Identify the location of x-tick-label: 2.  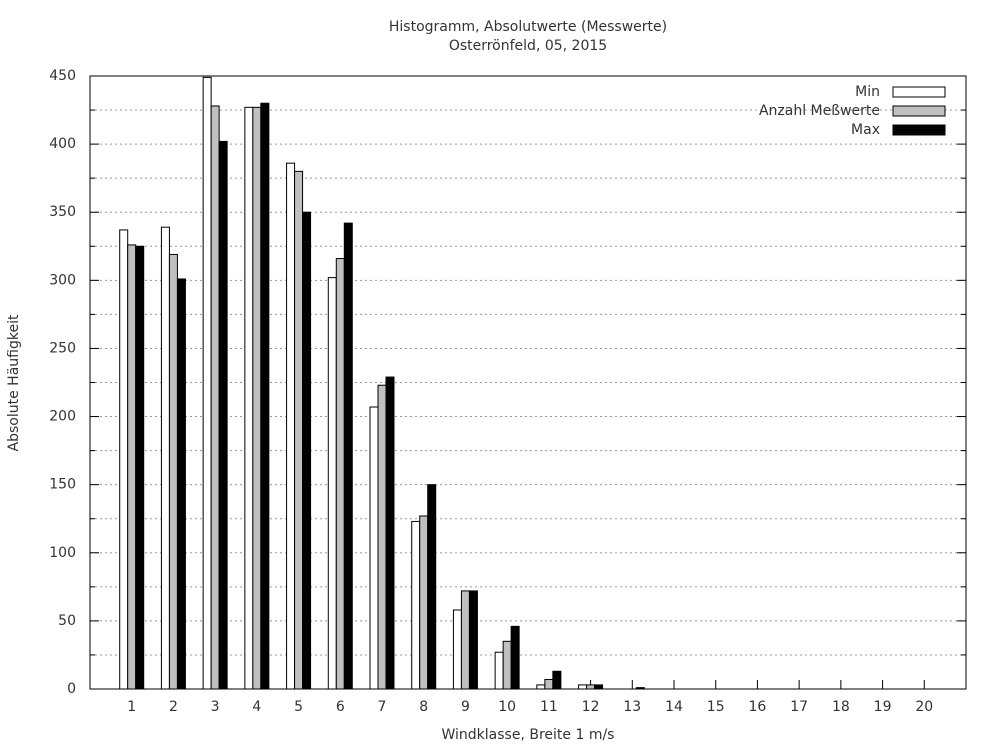
(173, 707).